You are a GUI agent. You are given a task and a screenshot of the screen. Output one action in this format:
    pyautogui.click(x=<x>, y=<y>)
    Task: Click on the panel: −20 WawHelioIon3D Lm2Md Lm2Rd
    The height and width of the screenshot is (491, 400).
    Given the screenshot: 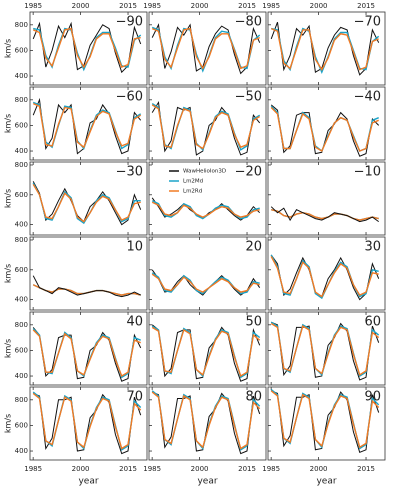 What is the action you would take?
    pyautogui.click(x=207, y=198)
    